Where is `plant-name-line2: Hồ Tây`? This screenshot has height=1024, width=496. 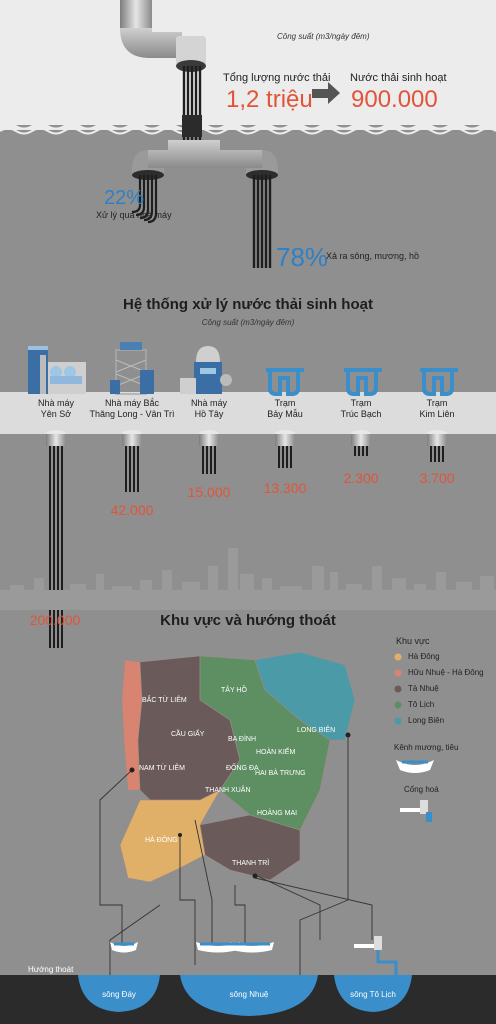
plant-name-line2: Hồ Tây is located at coordinates (209, 414).